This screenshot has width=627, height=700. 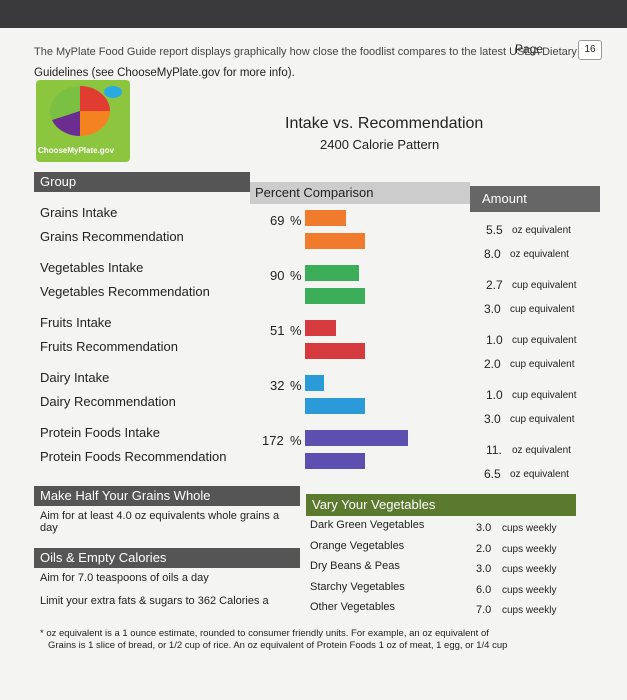 What do you see at coordinates (529, 49) in the screenshot?
I see `page-label: Page` at bounding box center [529, 49].